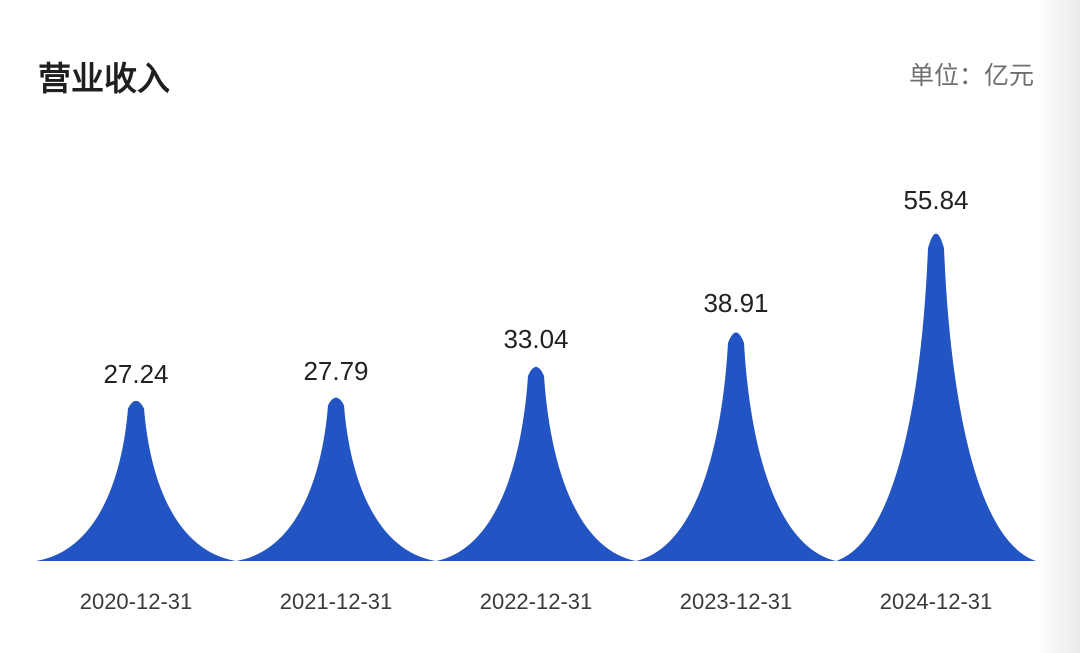 This screenshot has height=653, width=1080. What do you see at coordinates (135, 374) in the screenshot?
I see `value-label-2020-12-31: 27.24` at bounding box center [135, 374].